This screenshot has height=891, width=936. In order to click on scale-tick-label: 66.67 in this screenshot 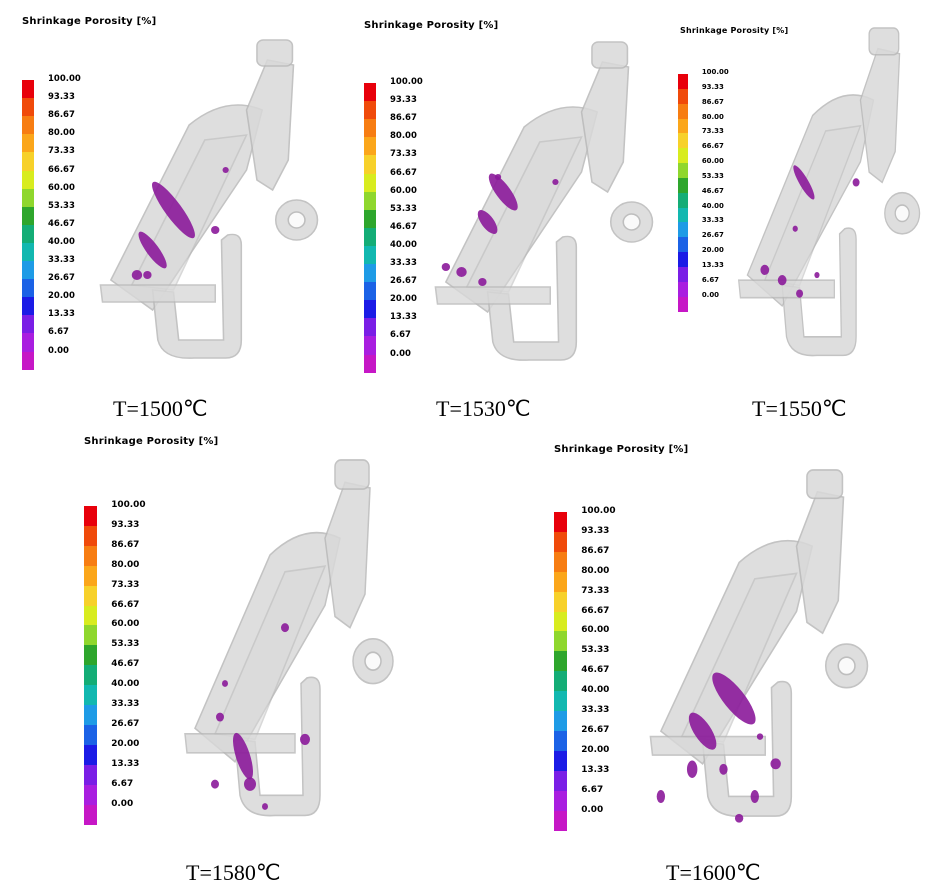, I will do `click(125, 604)`.